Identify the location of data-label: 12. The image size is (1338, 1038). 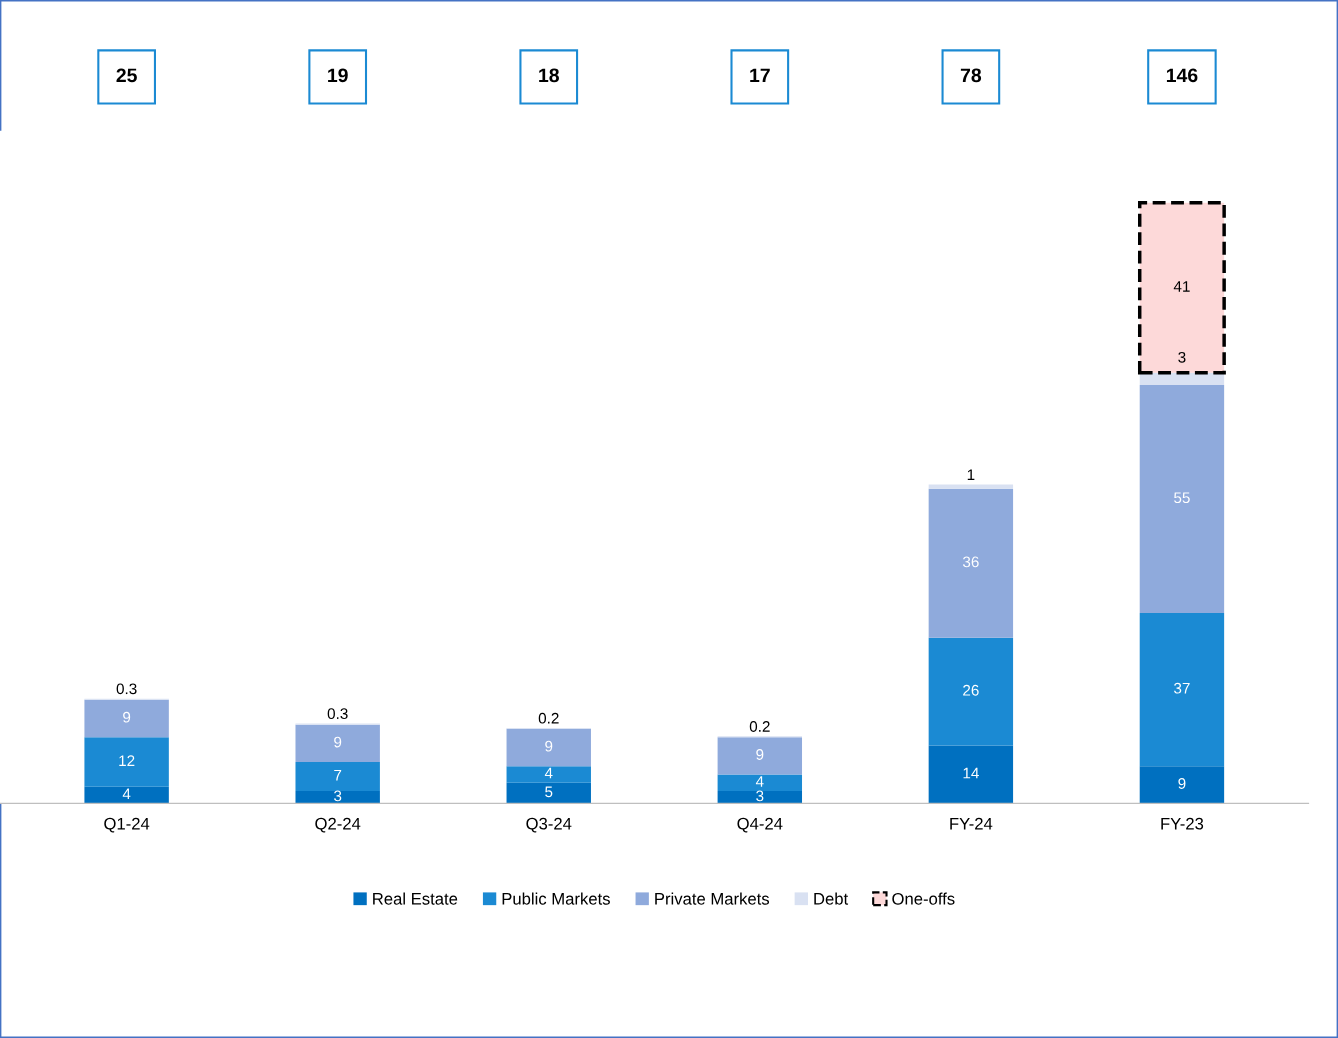
(127, 760).